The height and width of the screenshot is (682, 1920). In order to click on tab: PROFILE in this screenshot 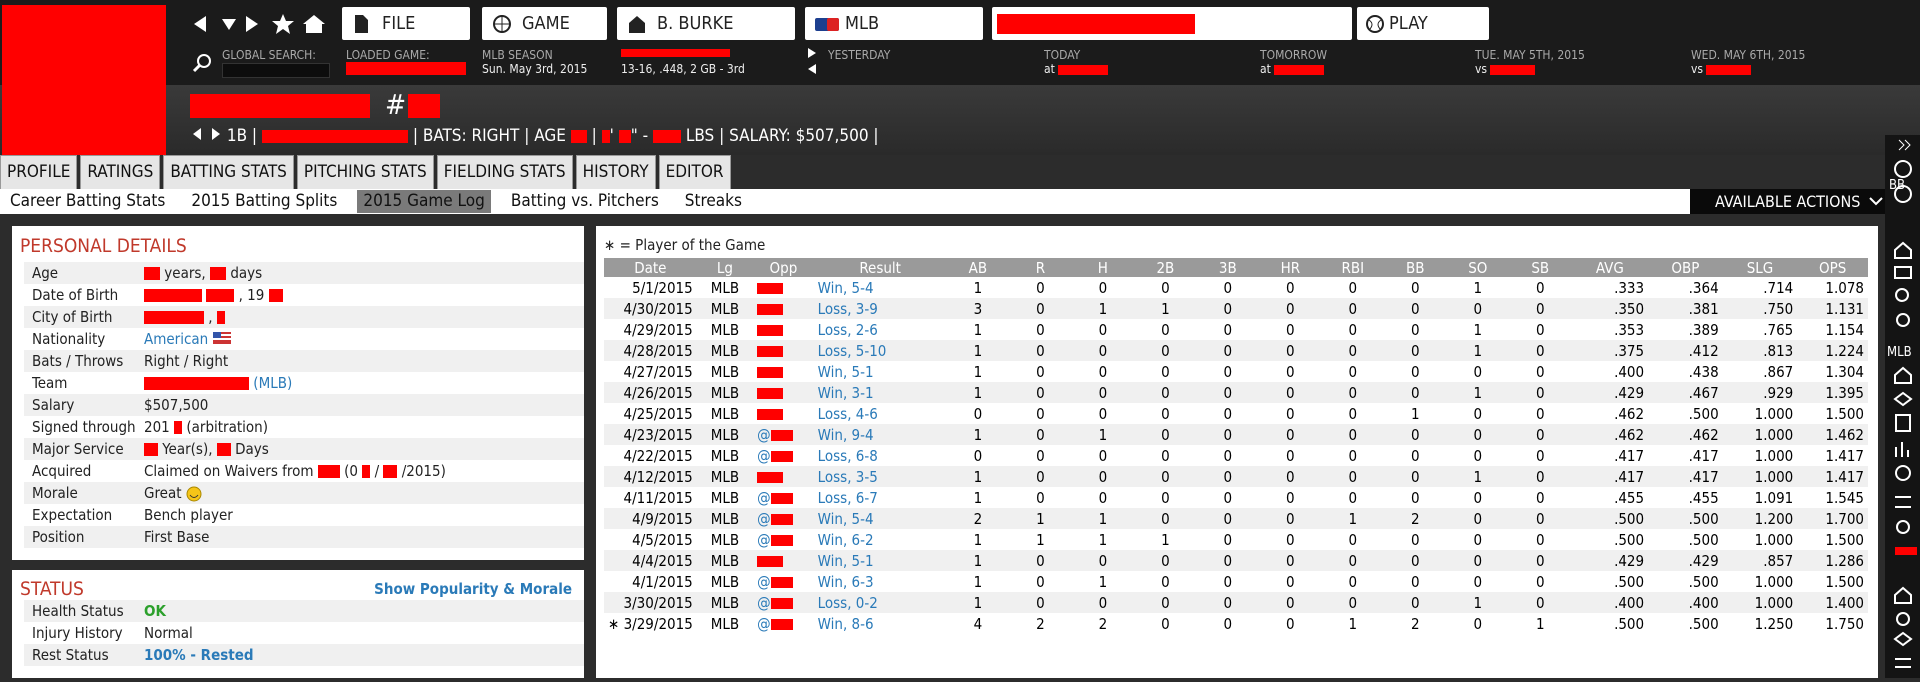, I will do `click(39, 172)`.